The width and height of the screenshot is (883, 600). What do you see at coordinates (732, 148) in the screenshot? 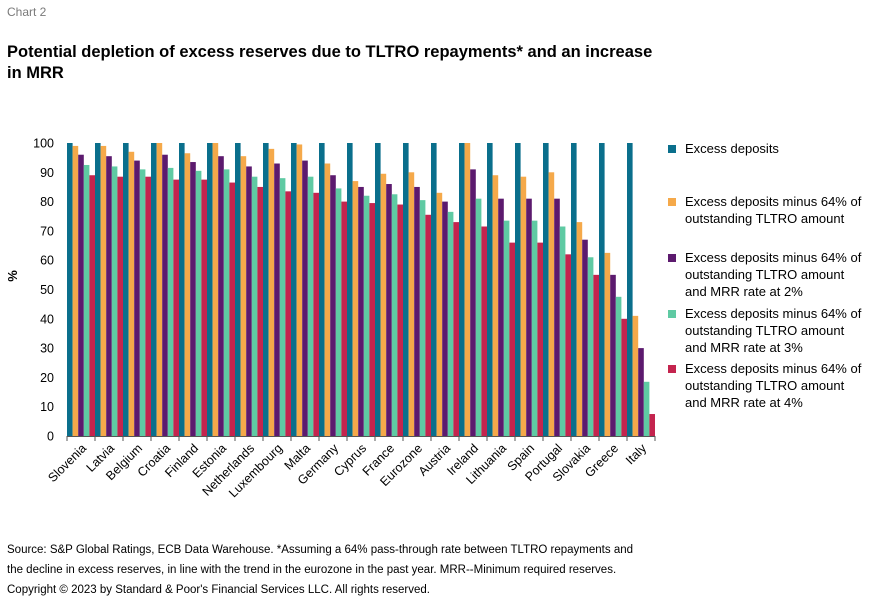
I see `legend-label-line: Excess deposits` at bounding box center [732, 148].